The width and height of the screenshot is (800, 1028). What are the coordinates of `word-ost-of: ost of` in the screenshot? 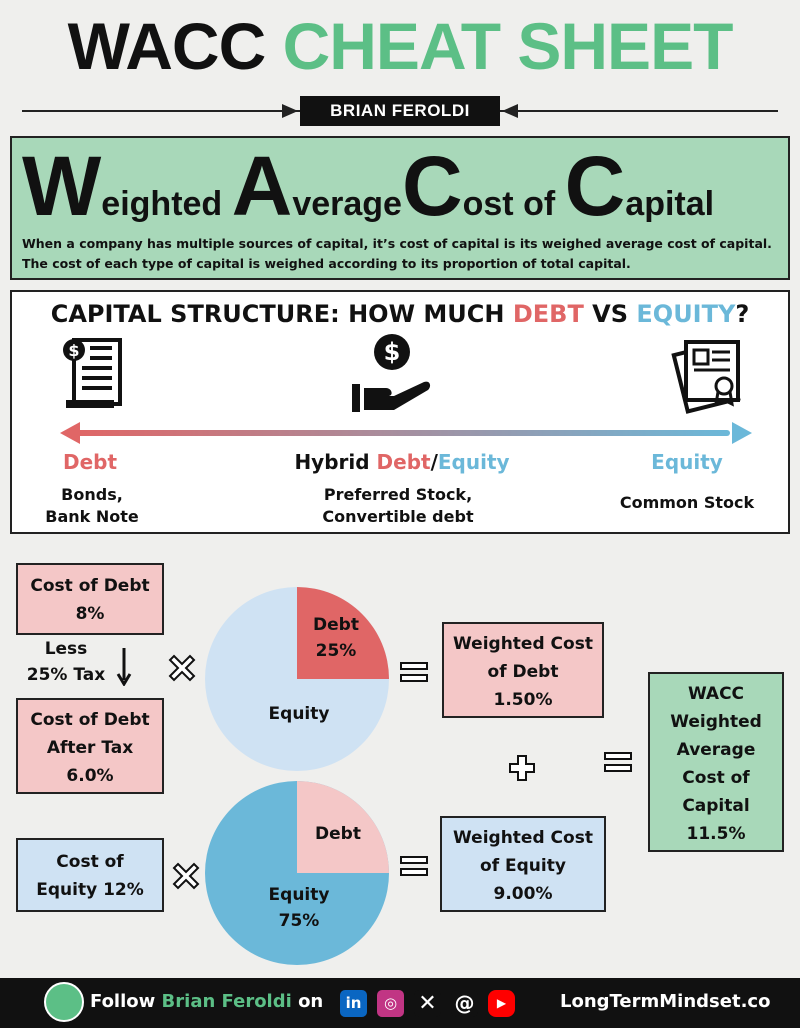 It's located at (513, 204).